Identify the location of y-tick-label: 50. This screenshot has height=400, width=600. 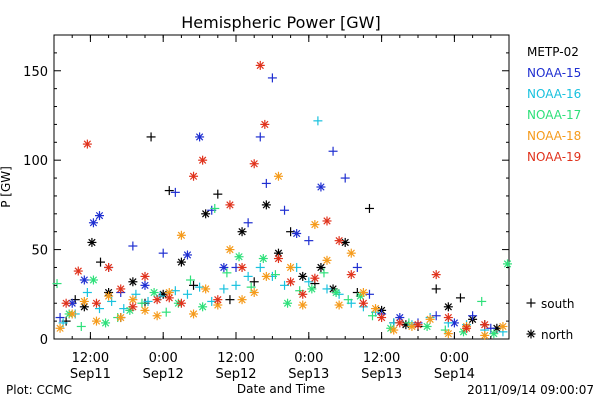
(39, 251).